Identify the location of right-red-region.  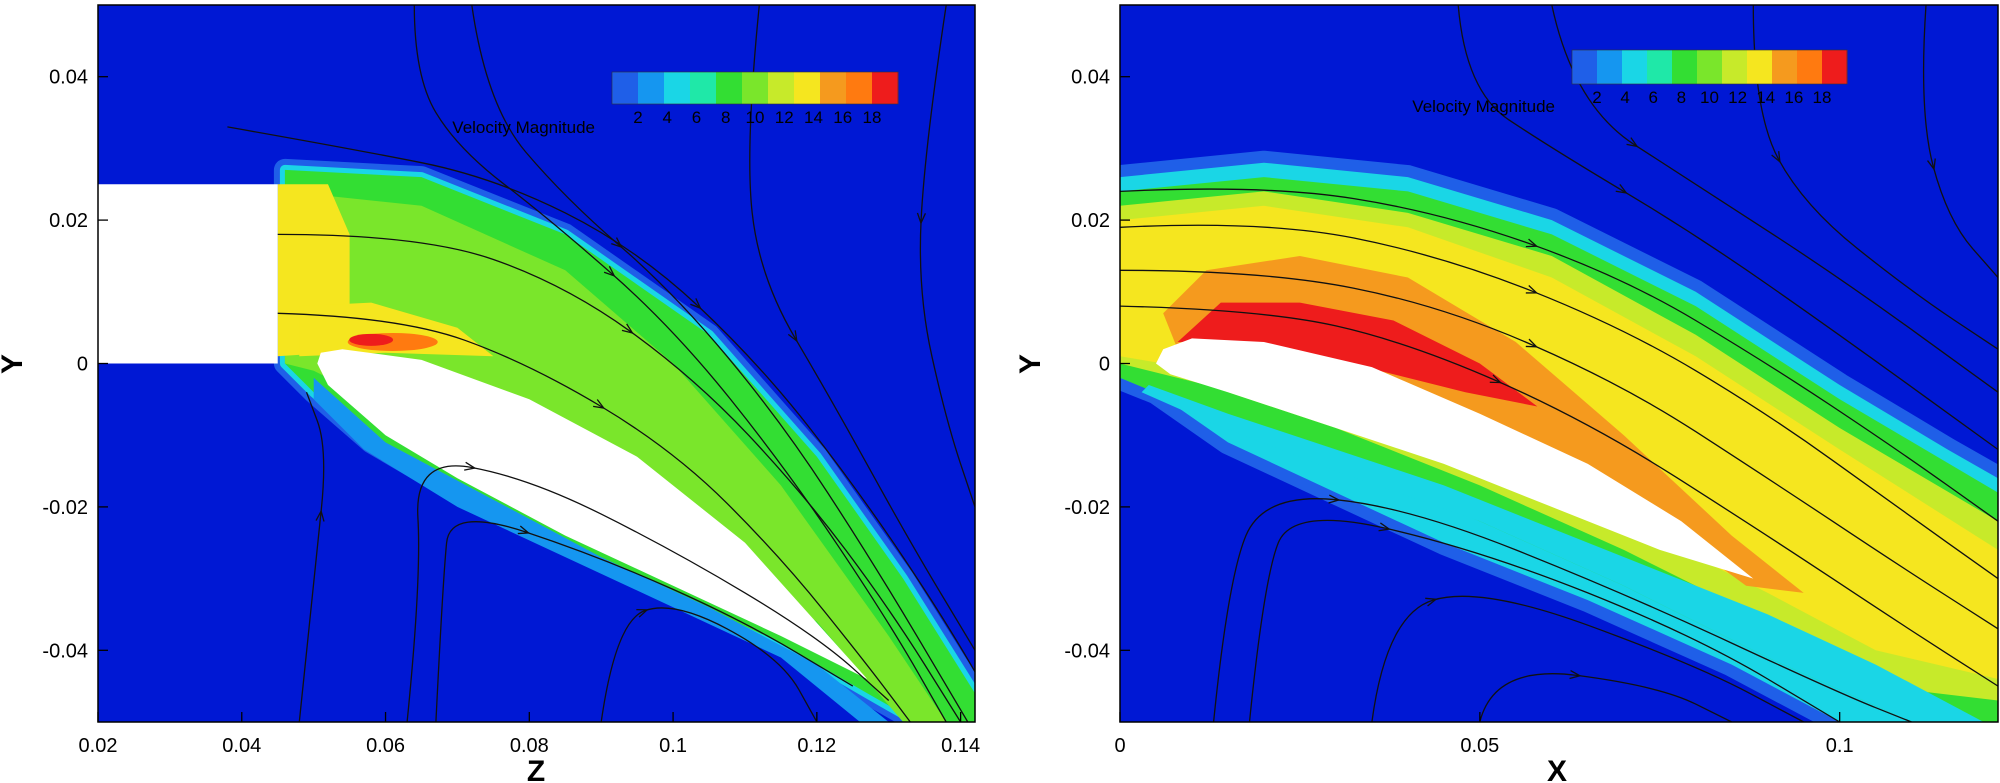
(1357, 354).